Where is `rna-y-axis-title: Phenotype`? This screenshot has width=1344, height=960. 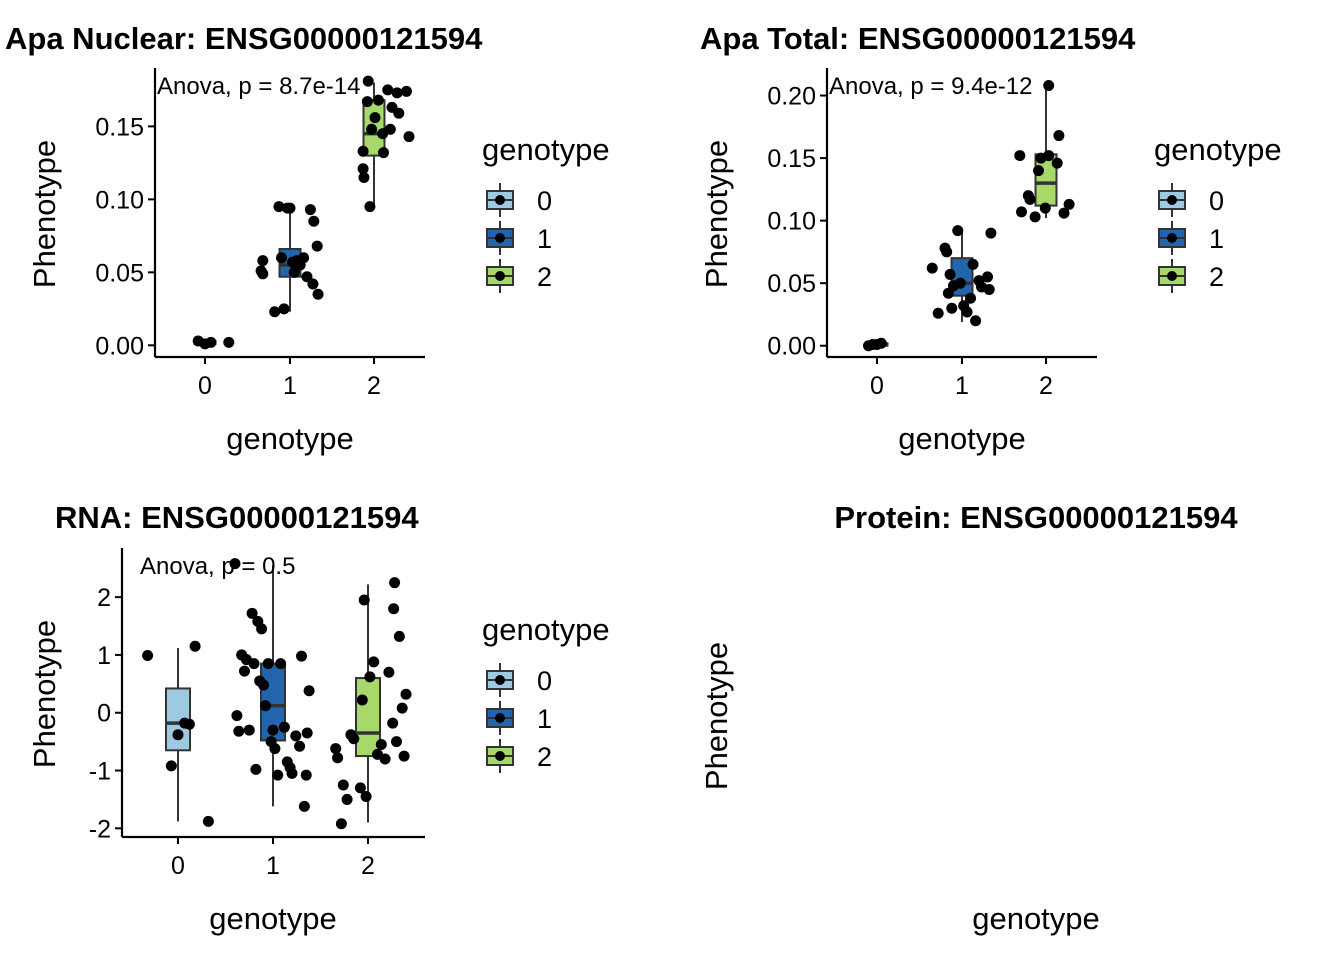
rna-y-axis-title: Phenotype is located at coordinates (44, 694).